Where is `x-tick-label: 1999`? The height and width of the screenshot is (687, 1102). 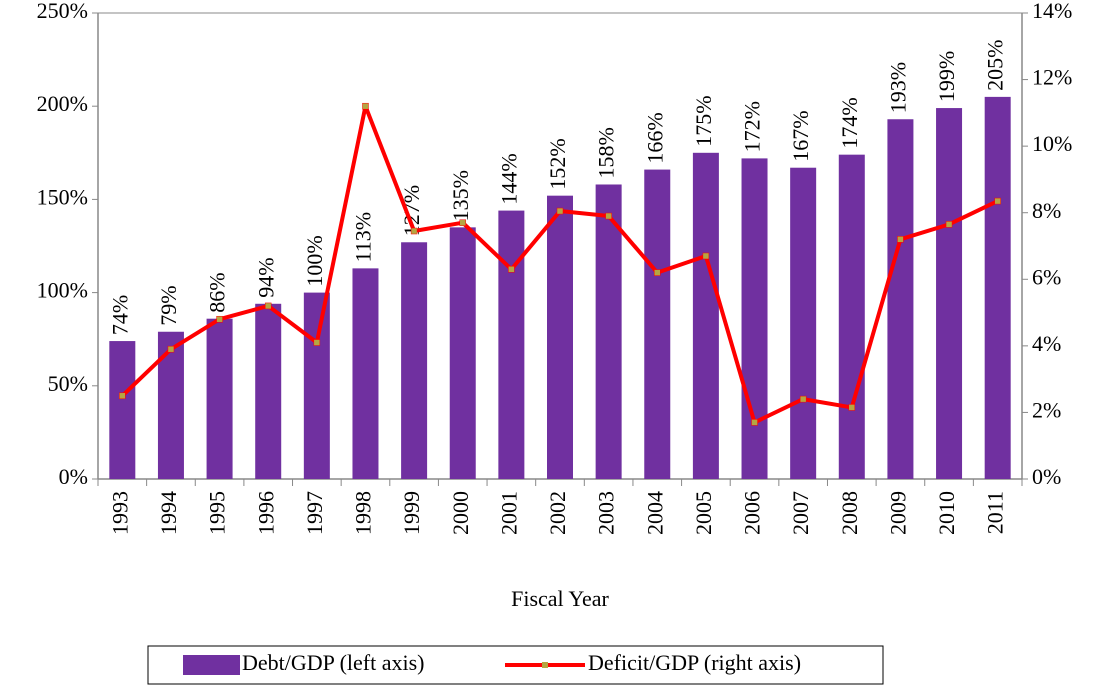
x-tick-label: 1999 is located at coordinates (411, 513).